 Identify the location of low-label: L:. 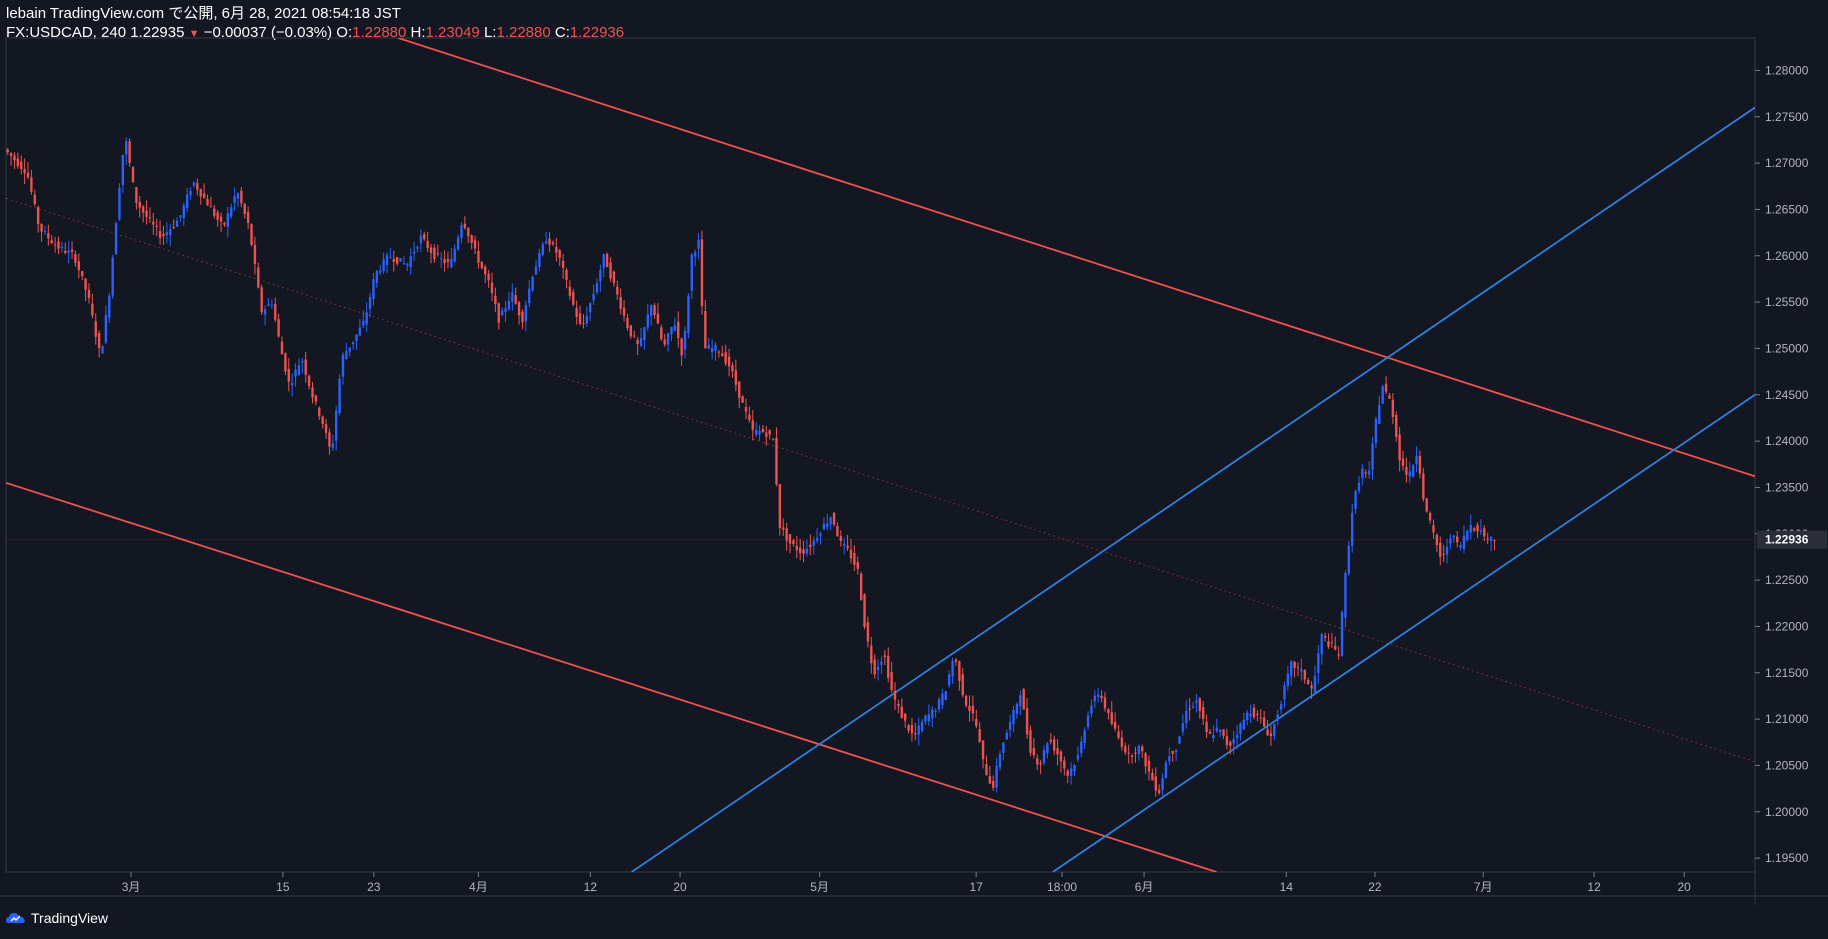
(490, 32).